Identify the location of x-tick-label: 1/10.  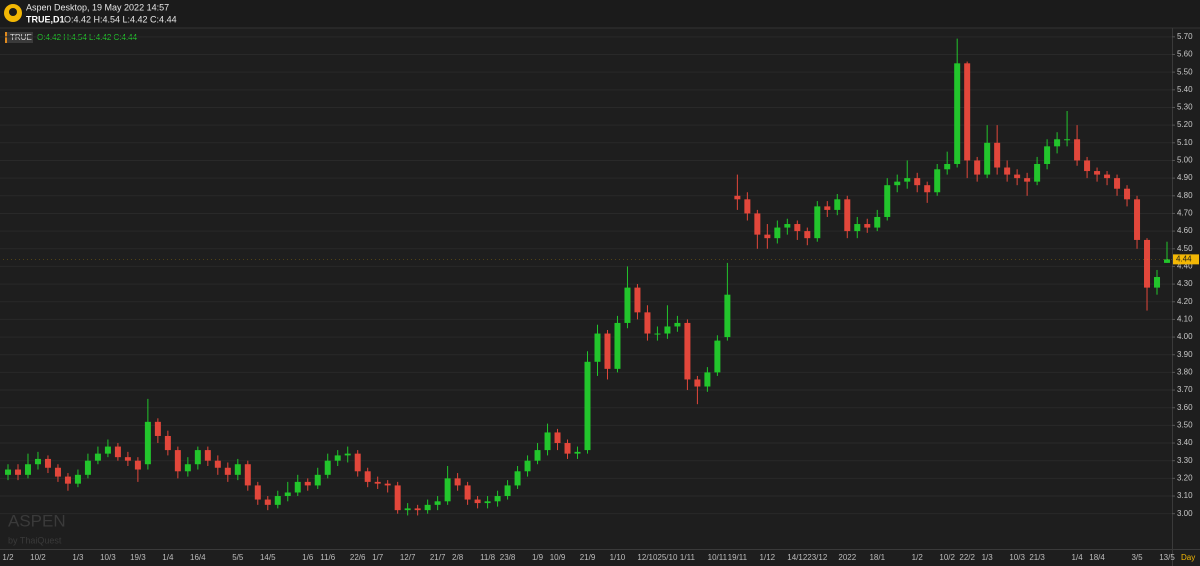
(618, 557).